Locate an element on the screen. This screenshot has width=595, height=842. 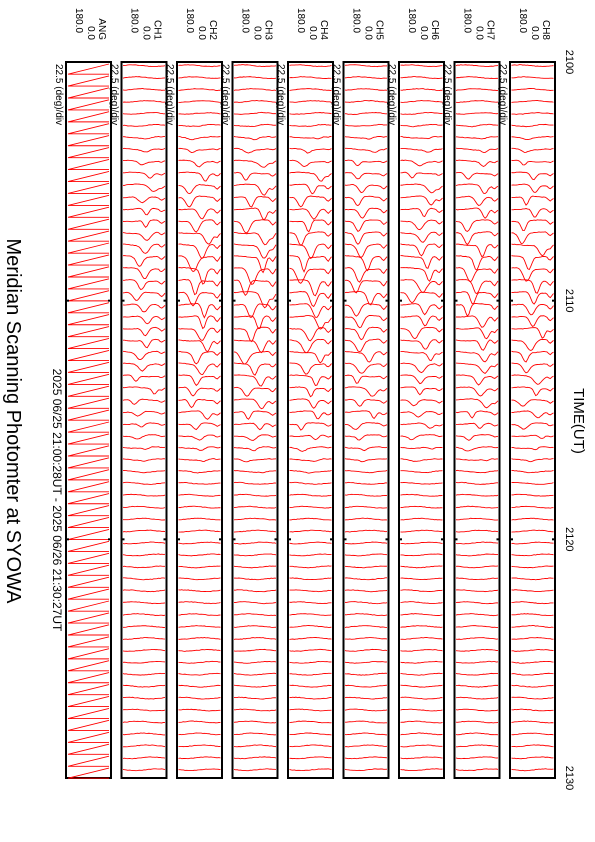
scale-label: 22.5 (deg)/div is located at coordinates (114, 94).